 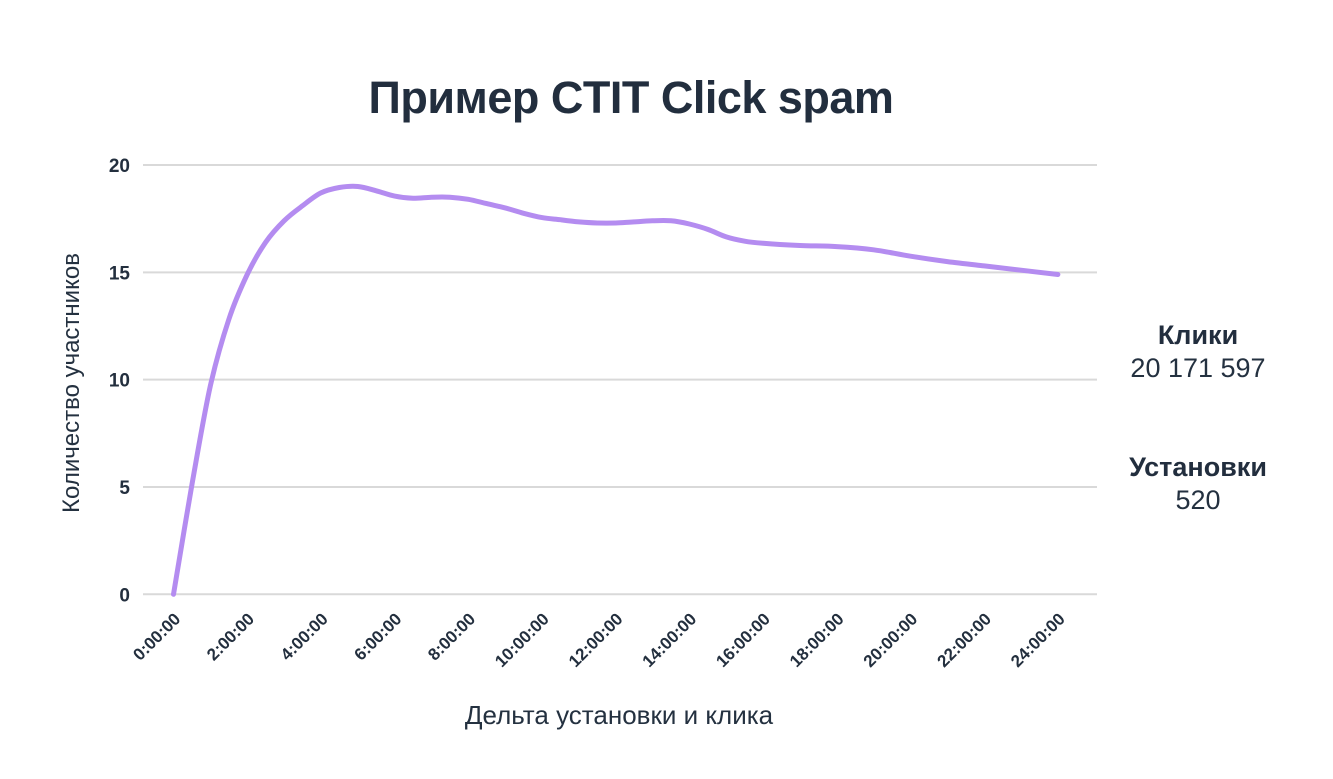 I want to click on y-axis-label: Количество участников, so click(x=71, y=383).